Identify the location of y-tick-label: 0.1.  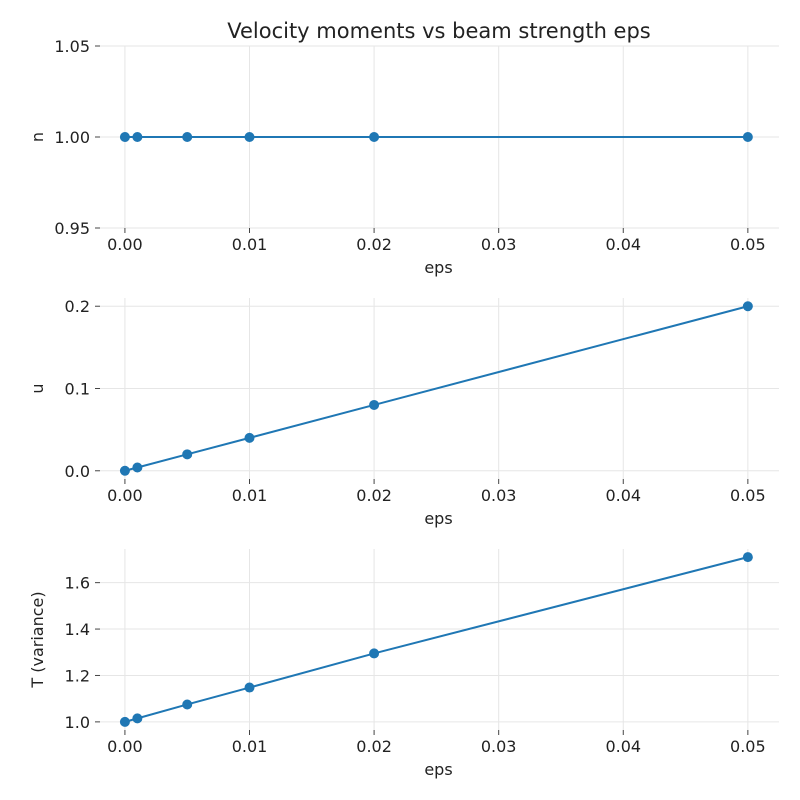
(77, 389).